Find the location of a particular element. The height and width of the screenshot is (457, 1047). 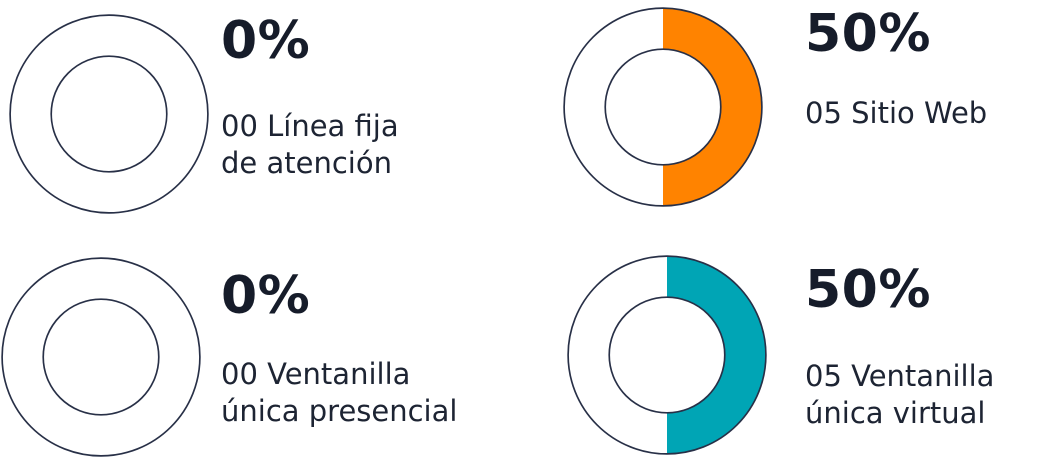

channel-label: 05 Sitio Web is located at coordinates (896, 113).